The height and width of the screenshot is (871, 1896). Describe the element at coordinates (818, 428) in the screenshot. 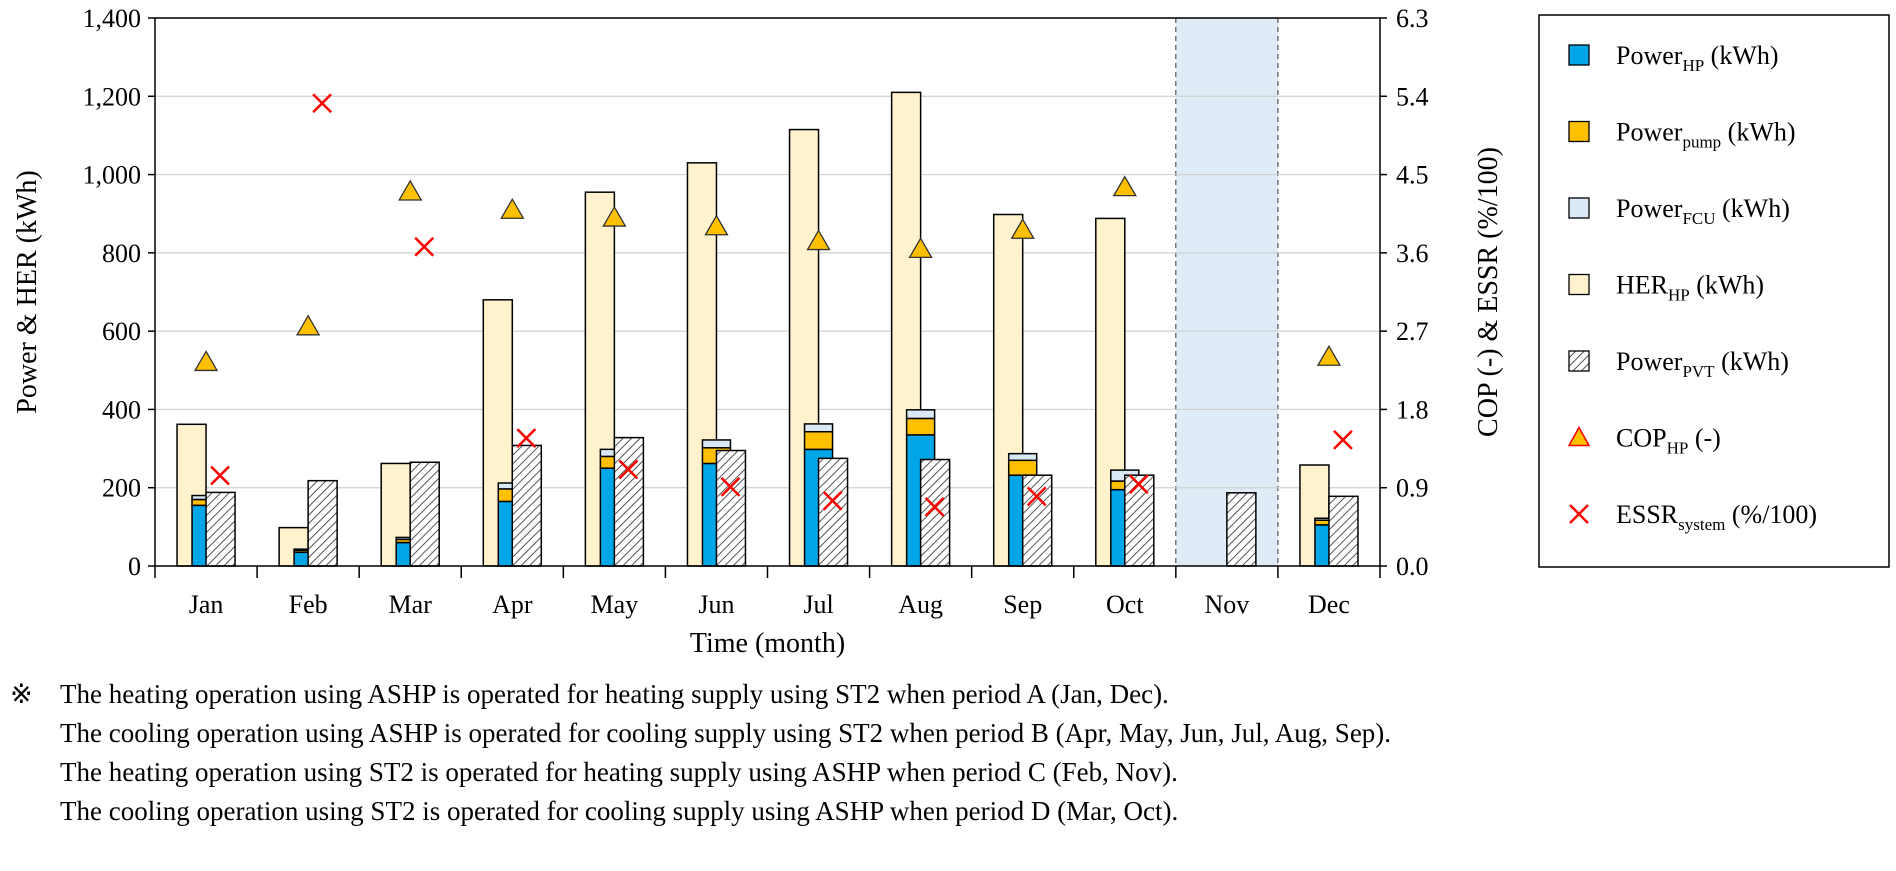

I see `bar-power-fcu-Jul` at that location.